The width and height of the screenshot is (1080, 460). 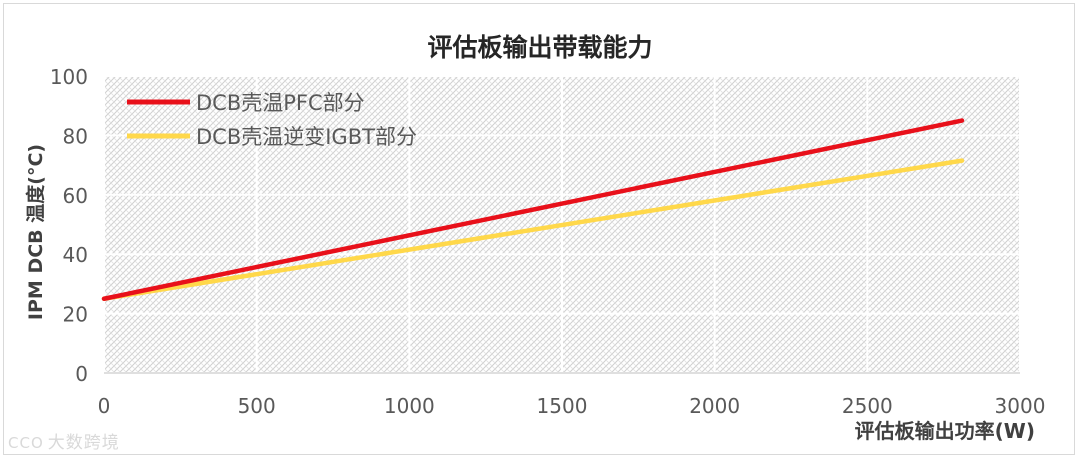 What do you see at coordinates (1020, 406) in the screenshot?
I see `x-tick-label: 3000` at bounding box center [1020, 406].